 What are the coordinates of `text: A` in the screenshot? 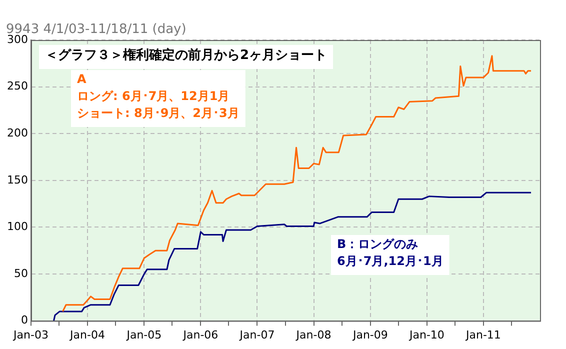 It's located at (81, 79).